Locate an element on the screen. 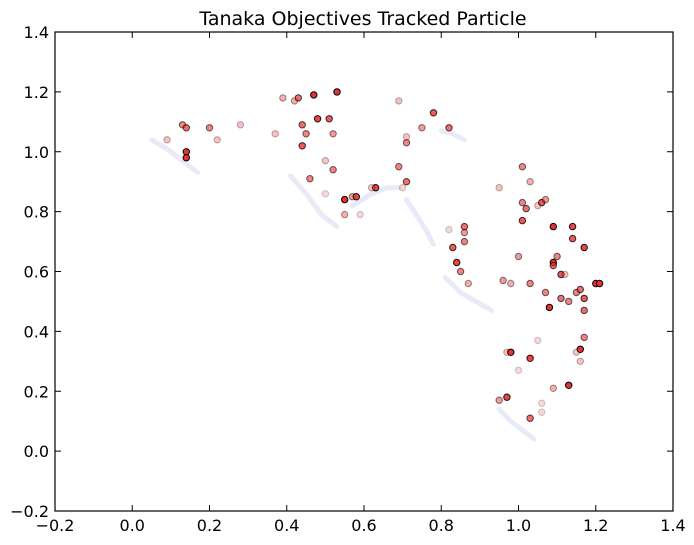 Image resolution: width=694 pixels, height=545 pixels. x-tick-label: 0.6 is located at coordinates (363, 525).